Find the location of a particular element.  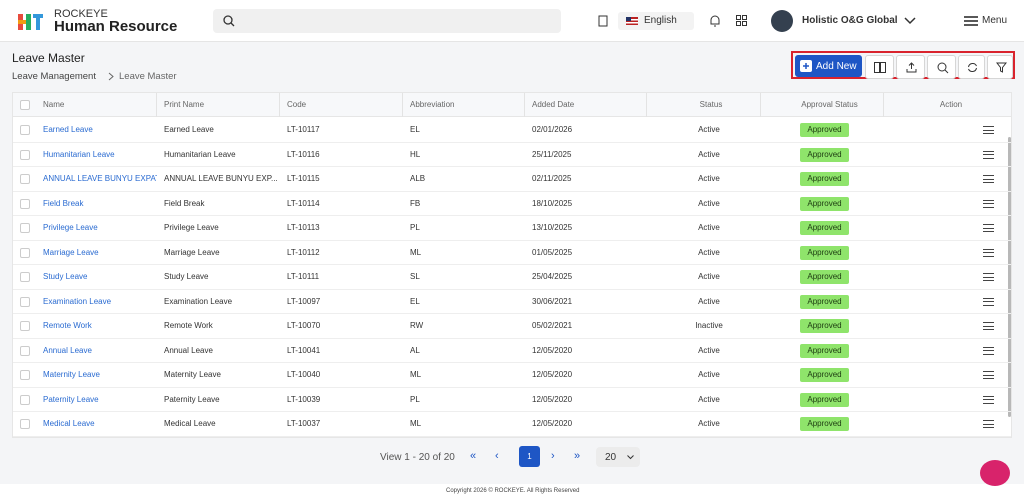

code: LT-10112 is located at coordinates (303, 252).